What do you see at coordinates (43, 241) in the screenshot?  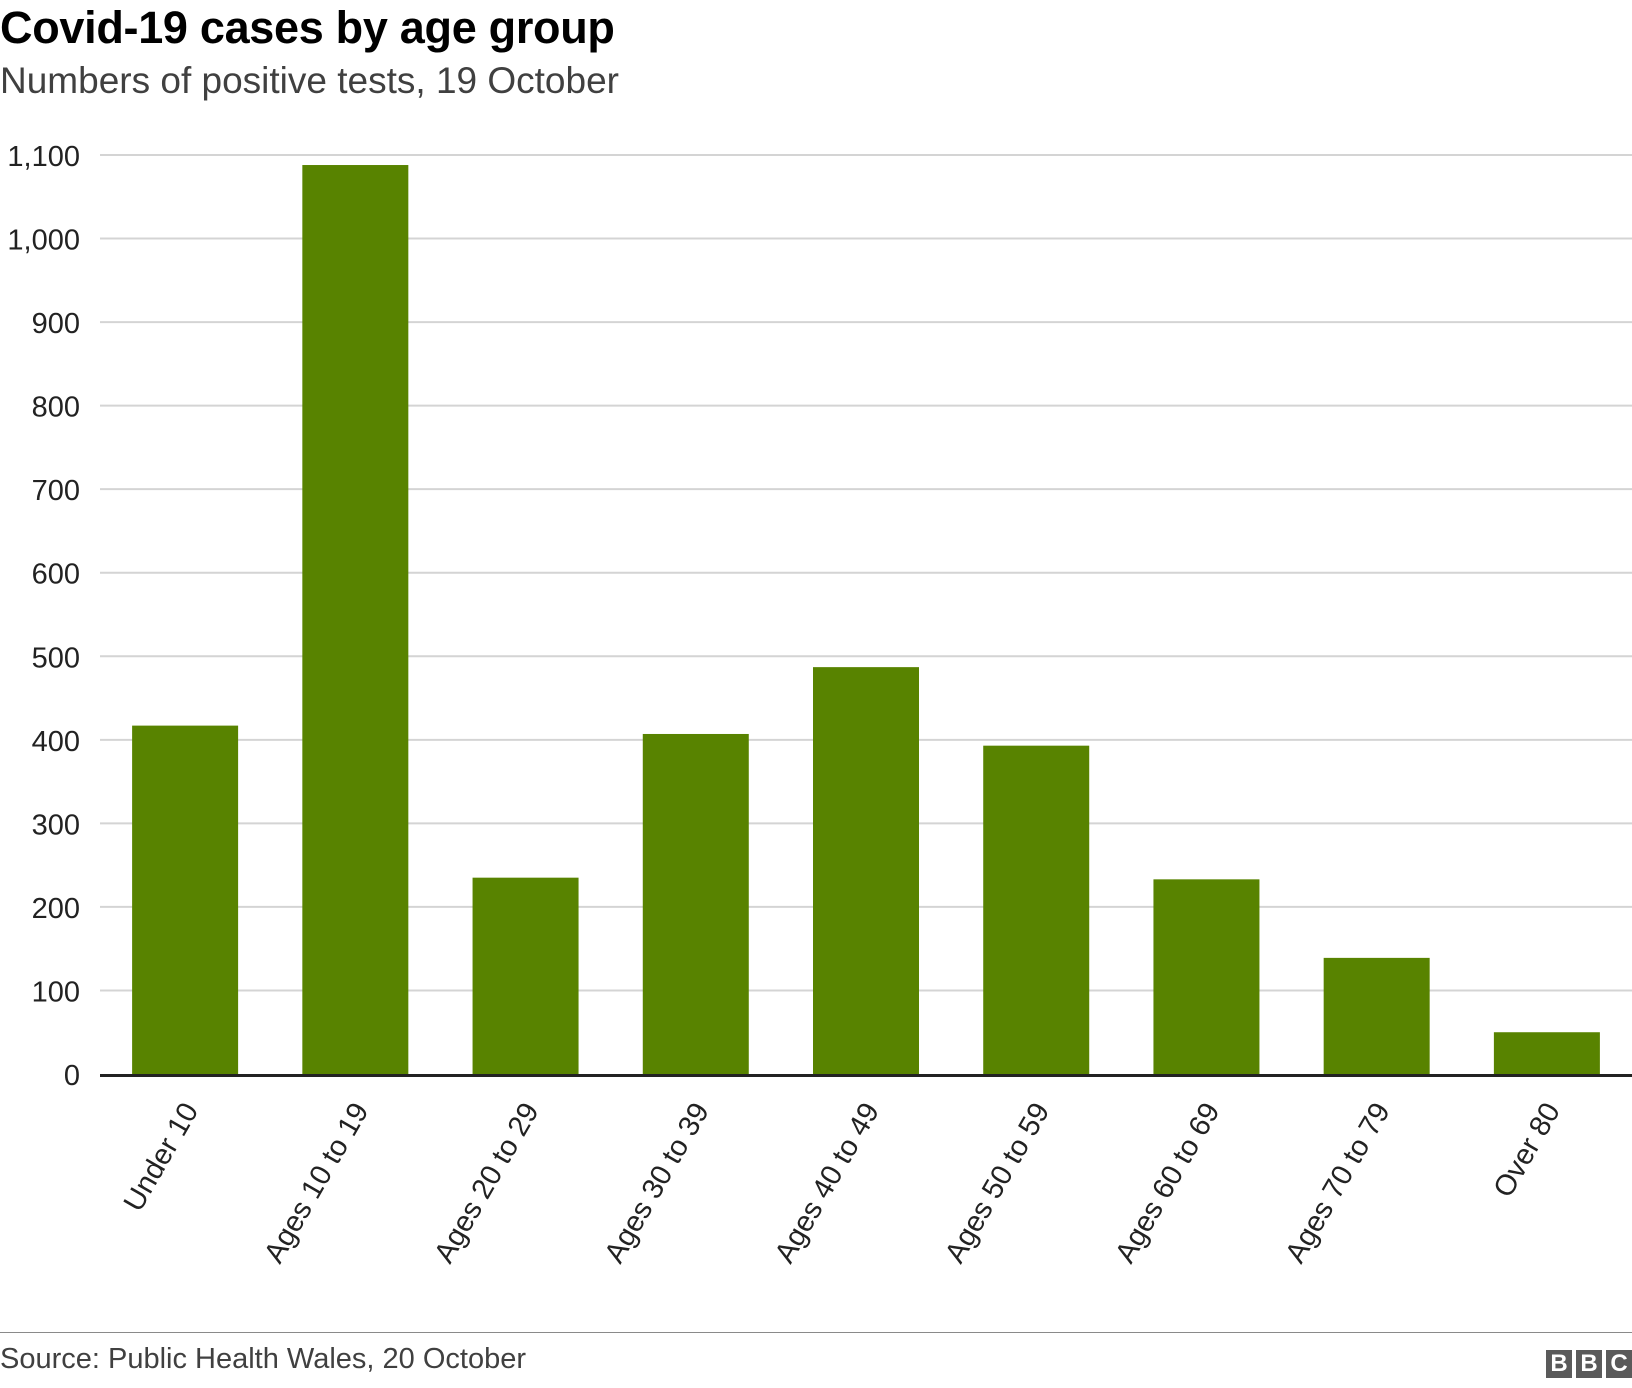 I see `y-tick-label: 1,000` at bounding box center [43, 241].